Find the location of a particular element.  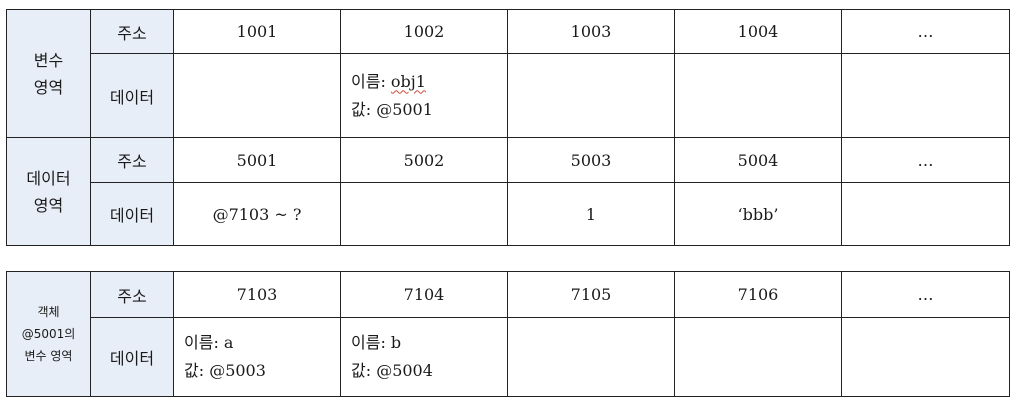

address-cell: 5003 is located at coordinates (591, 160).